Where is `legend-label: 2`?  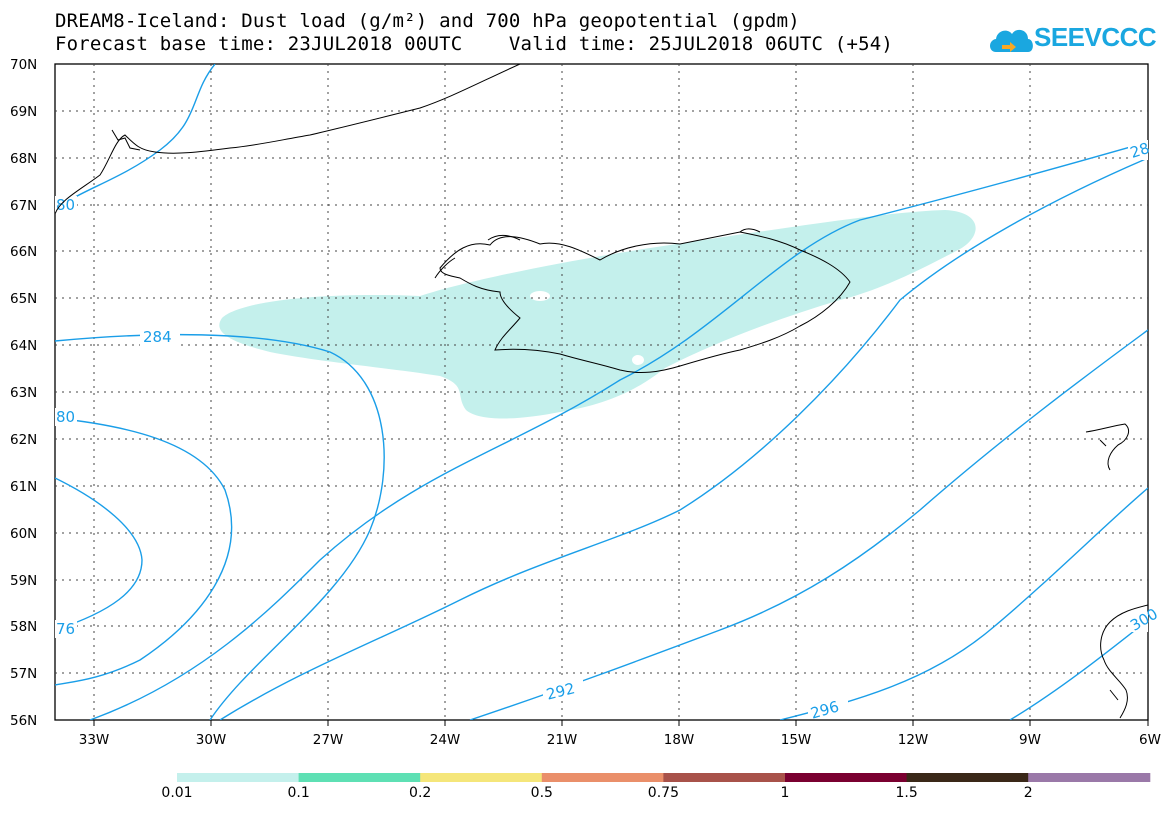 legend-label: 2 is located at coordinates (1028, 793).